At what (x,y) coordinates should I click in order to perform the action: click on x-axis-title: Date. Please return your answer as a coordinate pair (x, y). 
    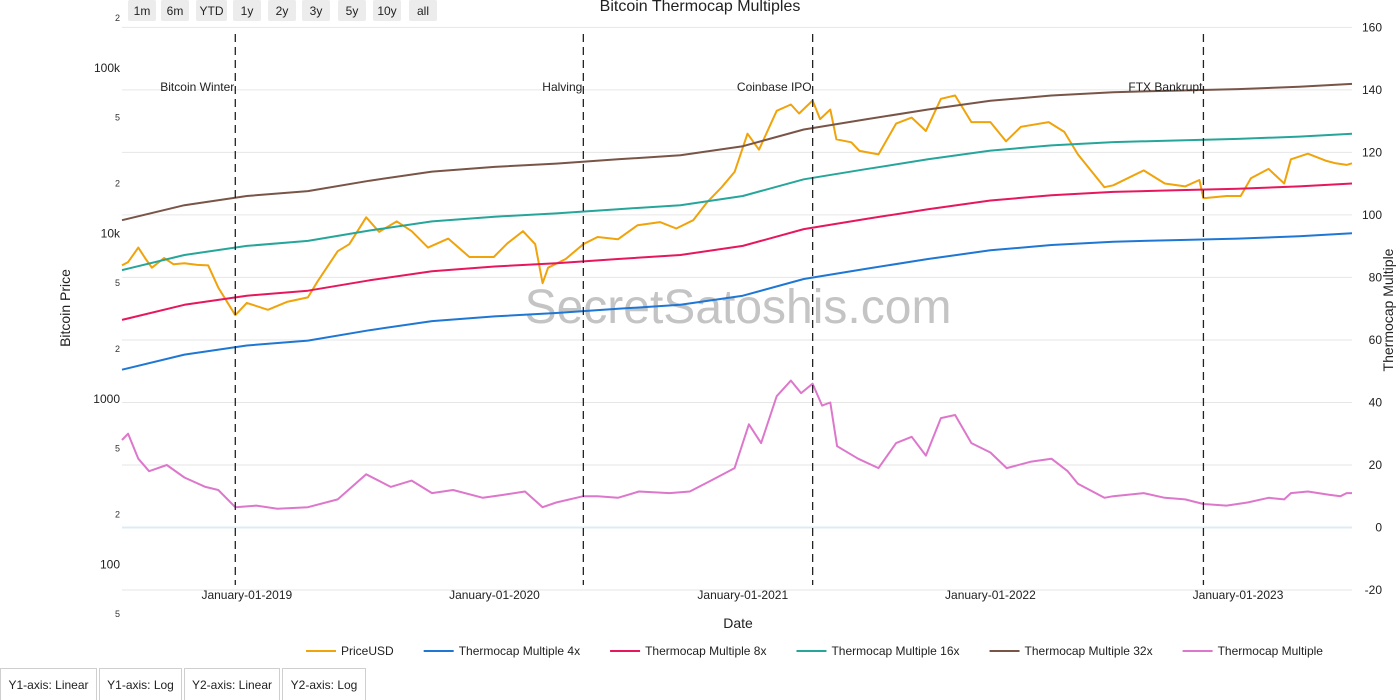
    Looking at the image, I should click on (738, 623).